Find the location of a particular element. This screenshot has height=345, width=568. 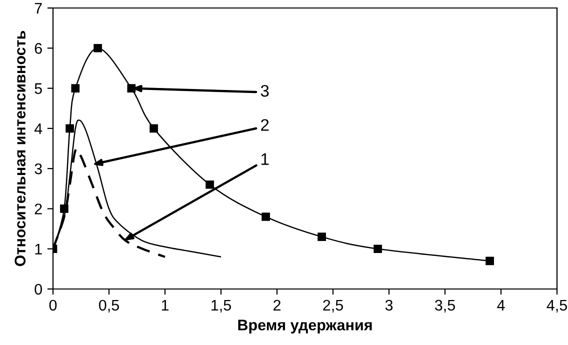

y-tick-label: 6 is located at coordinates (38, 48).